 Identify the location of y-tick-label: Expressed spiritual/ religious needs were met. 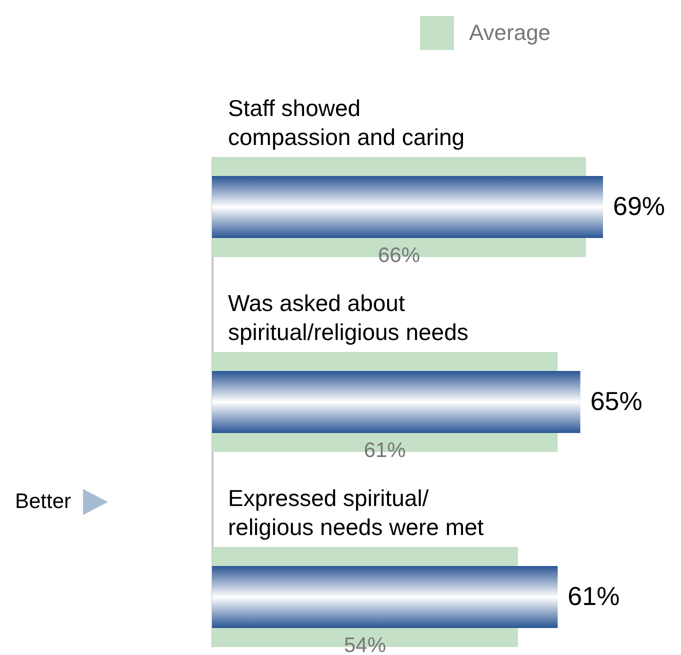
(356, 512).